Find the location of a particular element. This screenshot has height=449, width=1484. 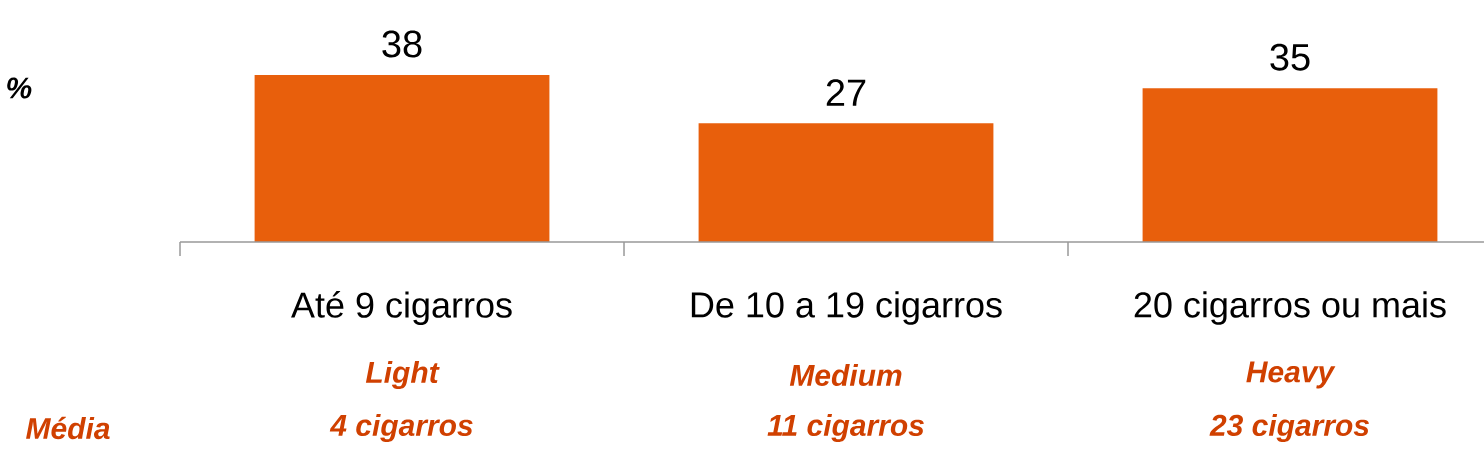

text: 23 cigarros is located at coordinates (1289, 428).